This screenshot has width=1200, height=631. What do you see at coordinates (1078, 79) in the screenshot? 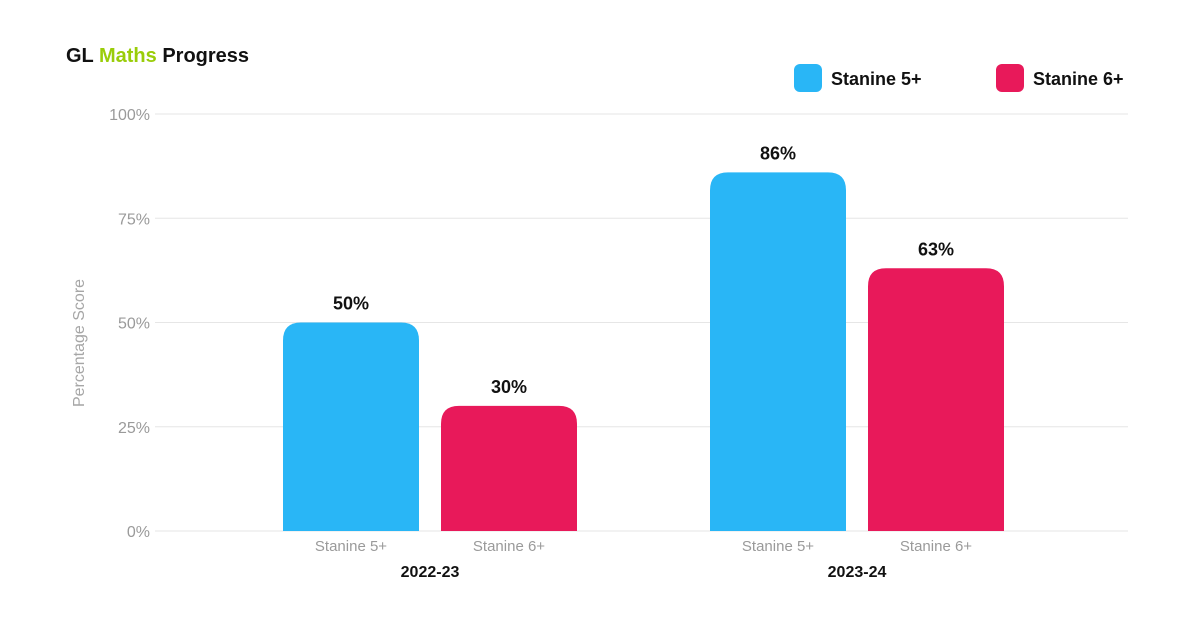
I see `legend-label: Stanine 6+` at bounding box center [1078, 79].